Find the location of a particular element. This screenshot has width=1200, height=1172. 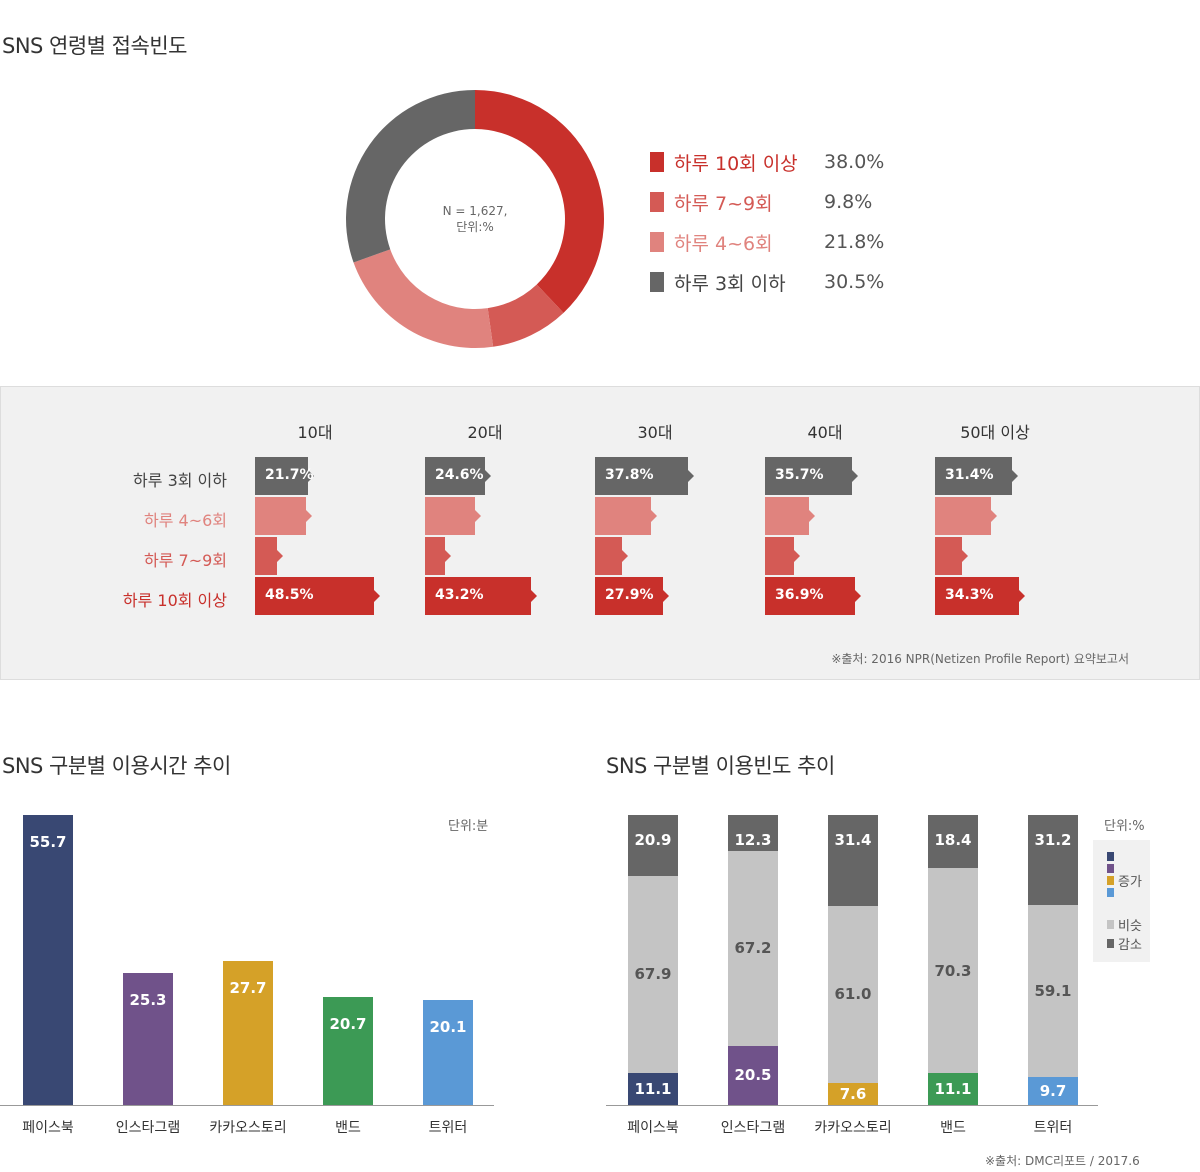

x-axis-tick-label: 밴드 is located at coordinates (348, 1128).